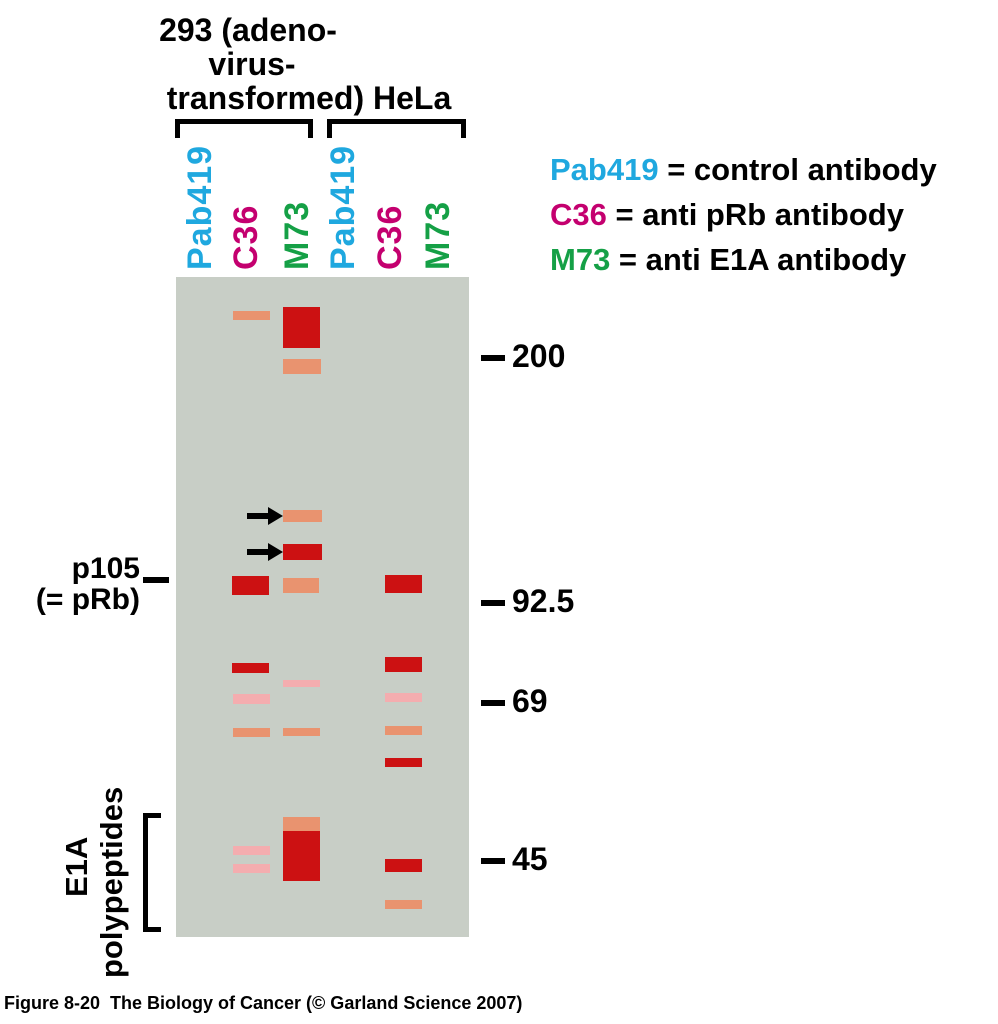 This screenshot has height=1024, width=998. I want to click on e1a-label-line: E1A, so click(76, 866).